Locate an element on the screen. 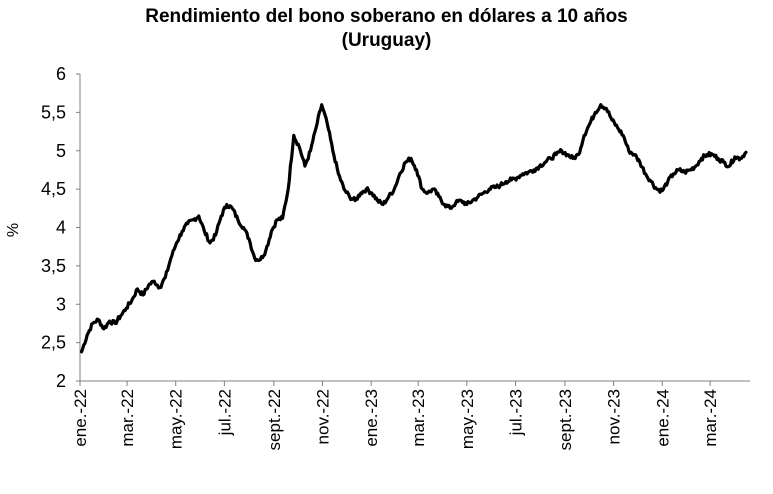 This screenshot has width=773, height=494. x-tick-label: jul.-23 is located at coordinates (516, 412).